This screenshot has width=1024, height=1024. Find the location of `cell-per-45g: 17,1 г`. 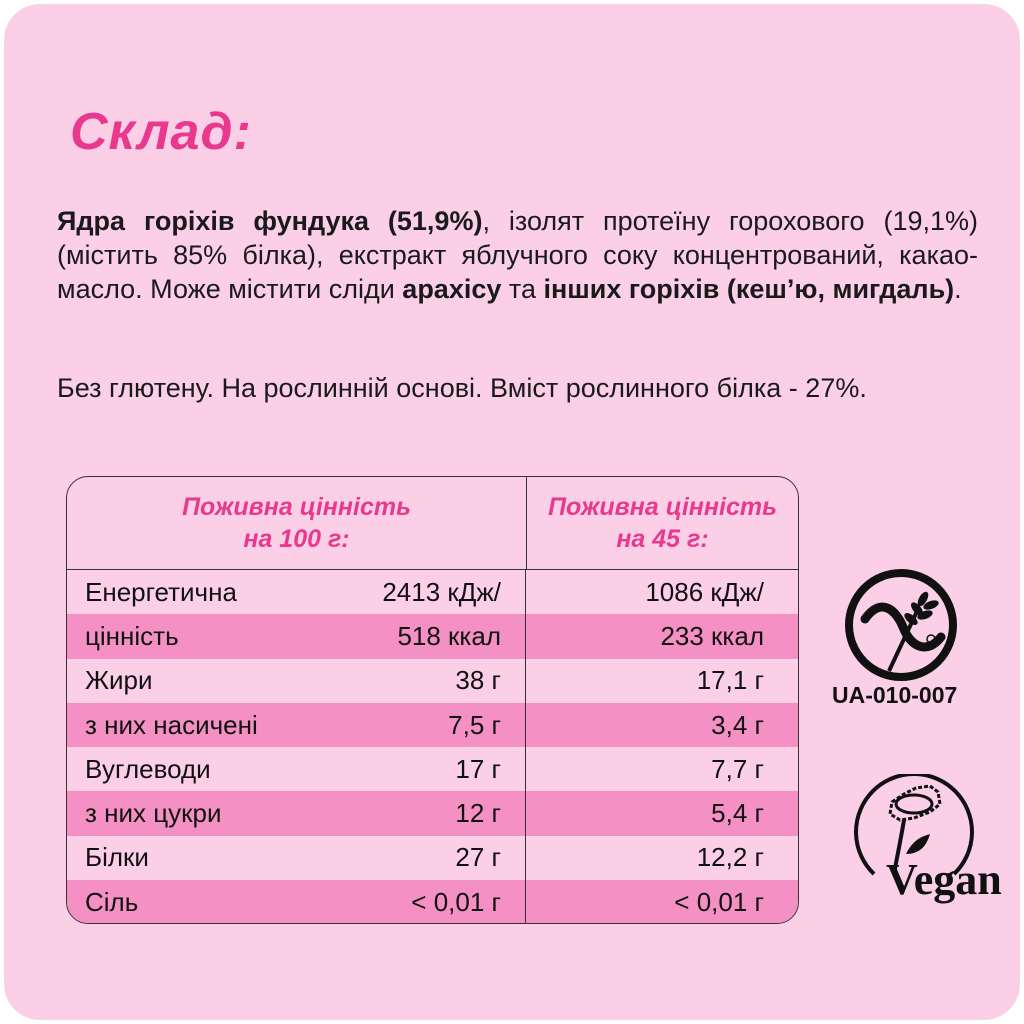

cell-per-45g: 17,1 г is located at coordinates (662, 681).